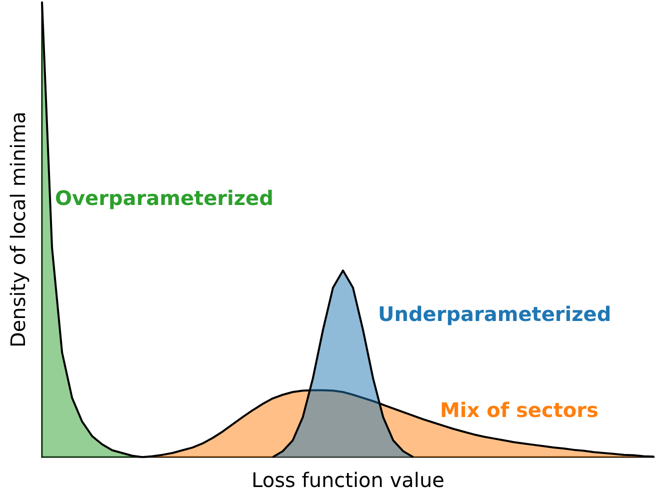 Image resolution: width=657 pixels, height=495 pixels. I want to click on series-label: Overparameterized, so click(164, 198).